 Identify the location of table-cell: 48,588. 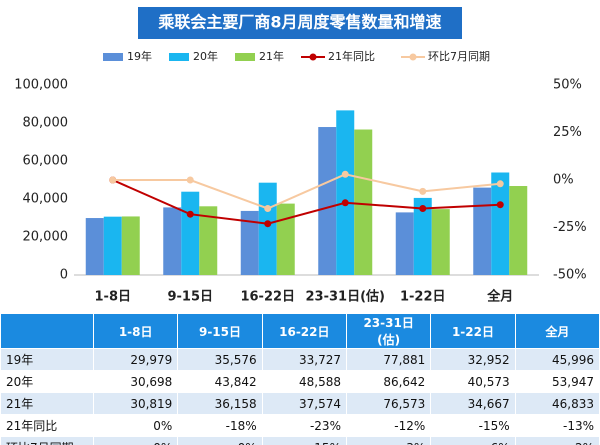
(304, 381).